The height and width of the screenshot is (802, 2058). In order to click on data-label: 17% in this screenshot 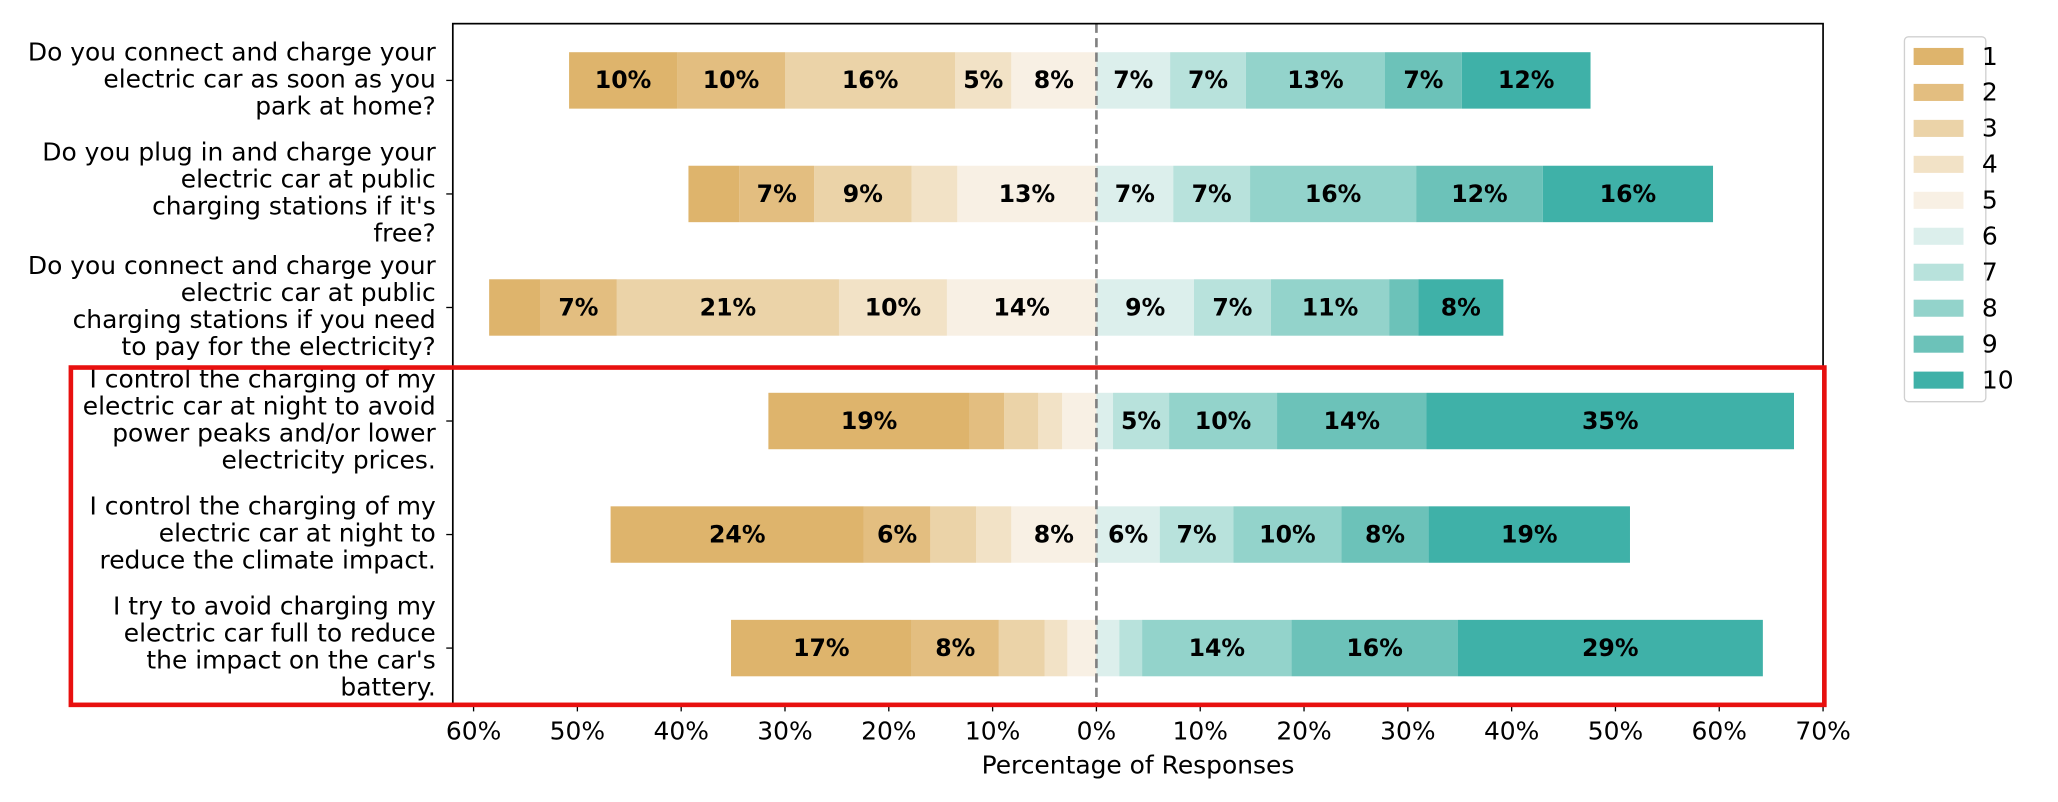, I will do `click(821, 648)`.